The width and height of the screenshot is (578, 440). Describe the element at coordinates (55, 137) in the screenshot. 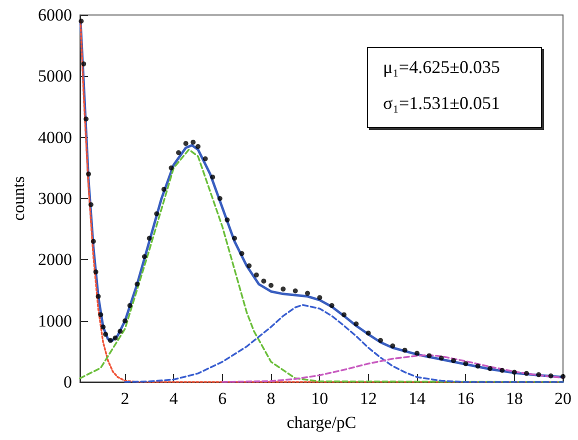

I see `y-tick-label: 4000` at that location.